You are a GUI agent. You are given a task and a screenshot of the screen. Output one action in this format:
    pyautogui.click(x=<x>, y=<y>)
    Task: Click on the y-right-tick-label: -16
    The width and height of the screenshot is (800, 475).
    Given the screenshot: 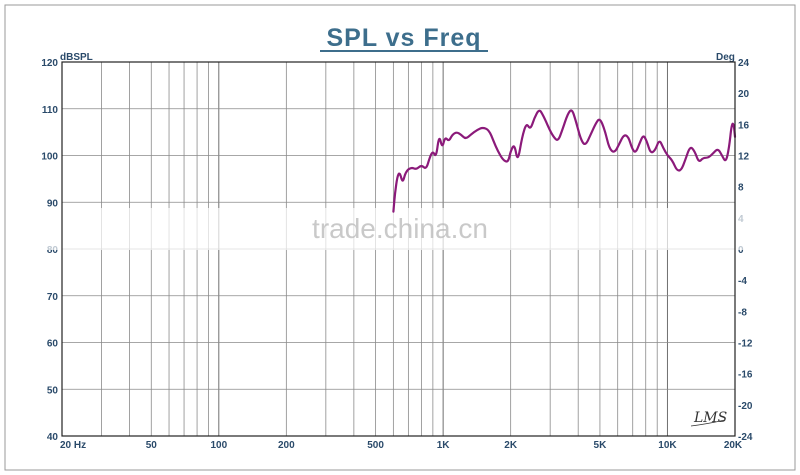 What is the action you would take?
    pyautogui.click(x=745, y=375)
    